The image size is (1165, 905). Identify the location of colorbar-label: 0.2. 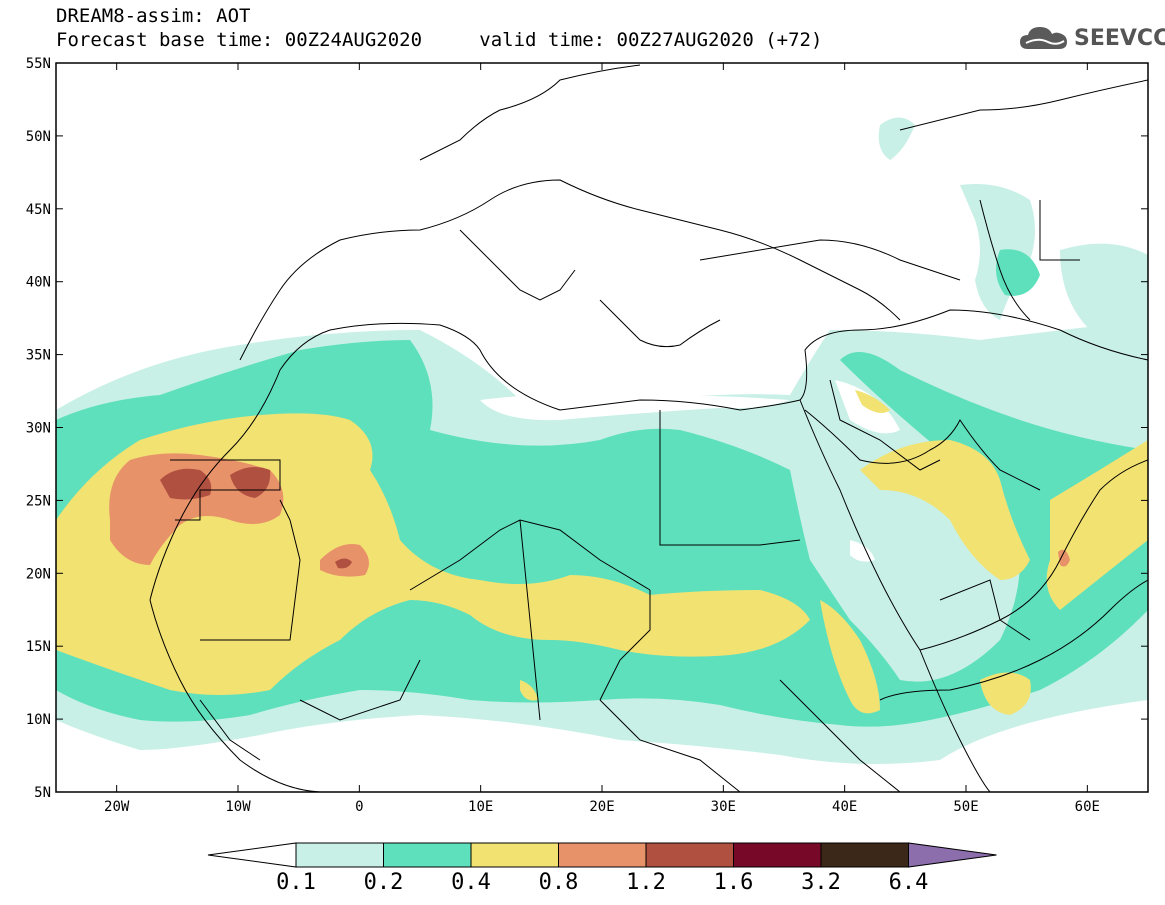
(384, 882).